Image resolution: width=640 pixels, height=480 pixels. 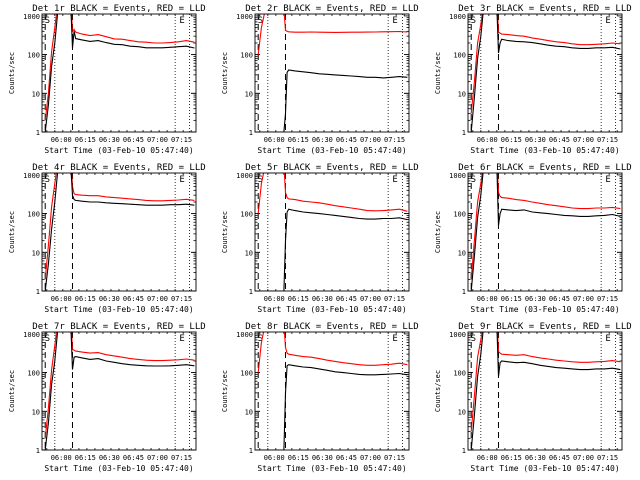 I want to click on chart-title: Det 5r BLACK = Events, RED = LLD, so click(x=331, y=168).